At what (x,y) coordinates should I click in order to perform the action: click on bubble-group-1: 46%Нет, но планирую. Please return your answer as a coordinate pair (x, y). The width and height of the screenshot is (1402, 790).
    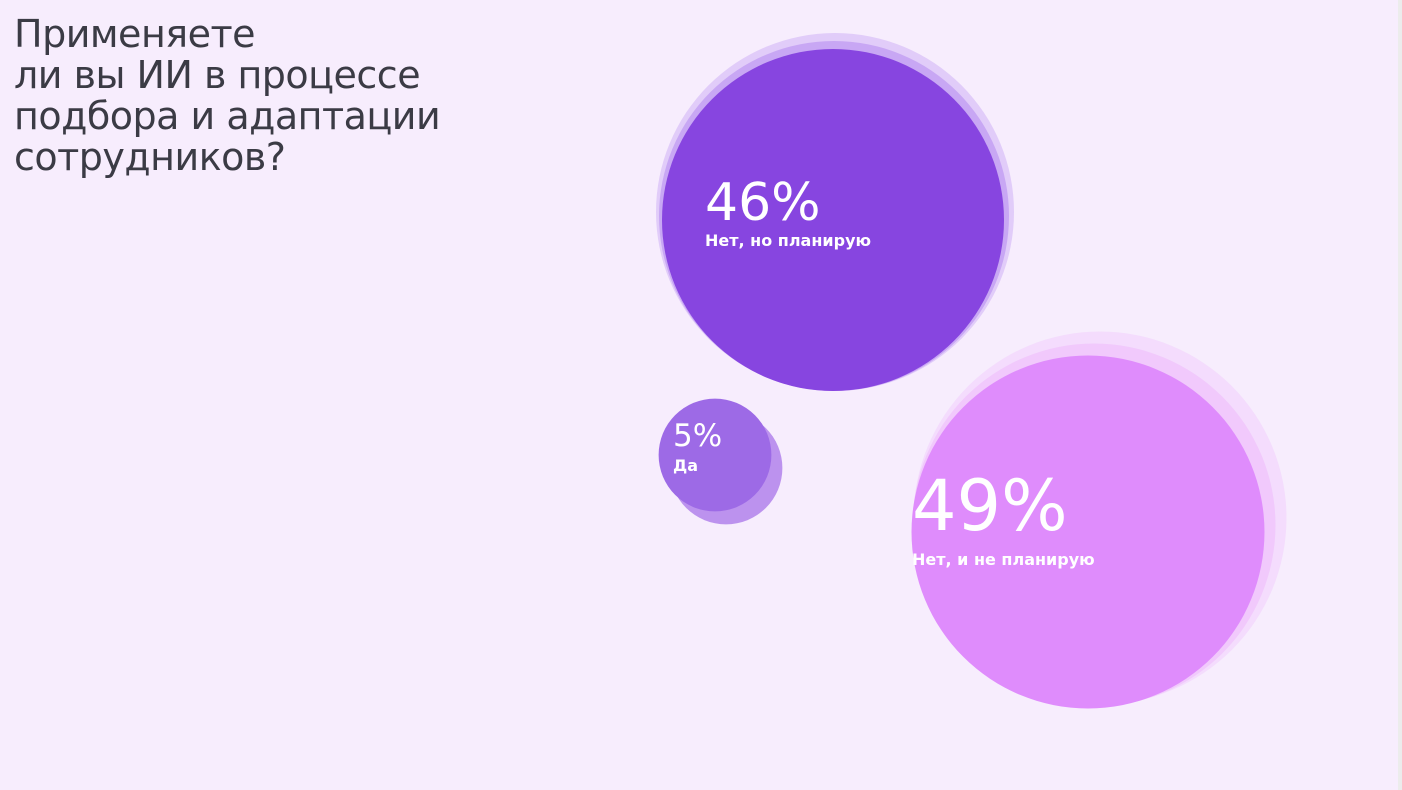
    Looking at the image, I should click on (835, 212).